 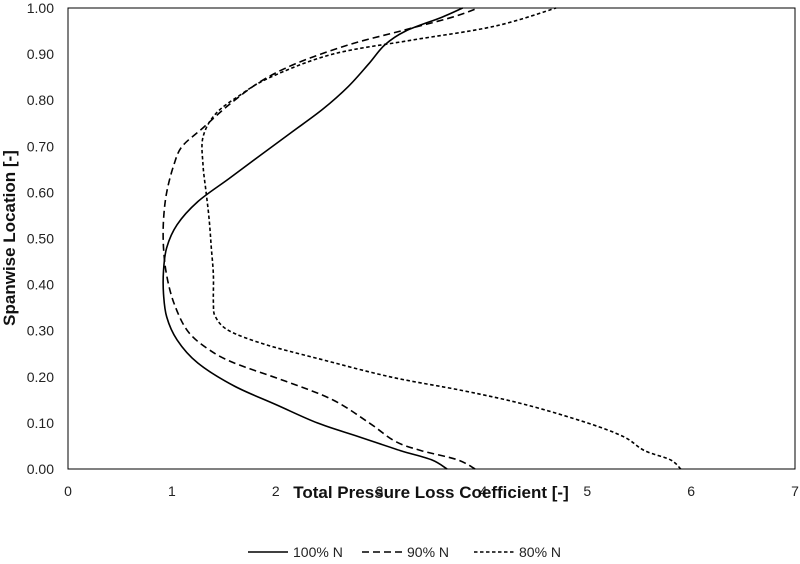 What do you see at coordinates (587, 491) in the screenshot?
I see `x-tick-label: 5` at bounding box center [587, 491].